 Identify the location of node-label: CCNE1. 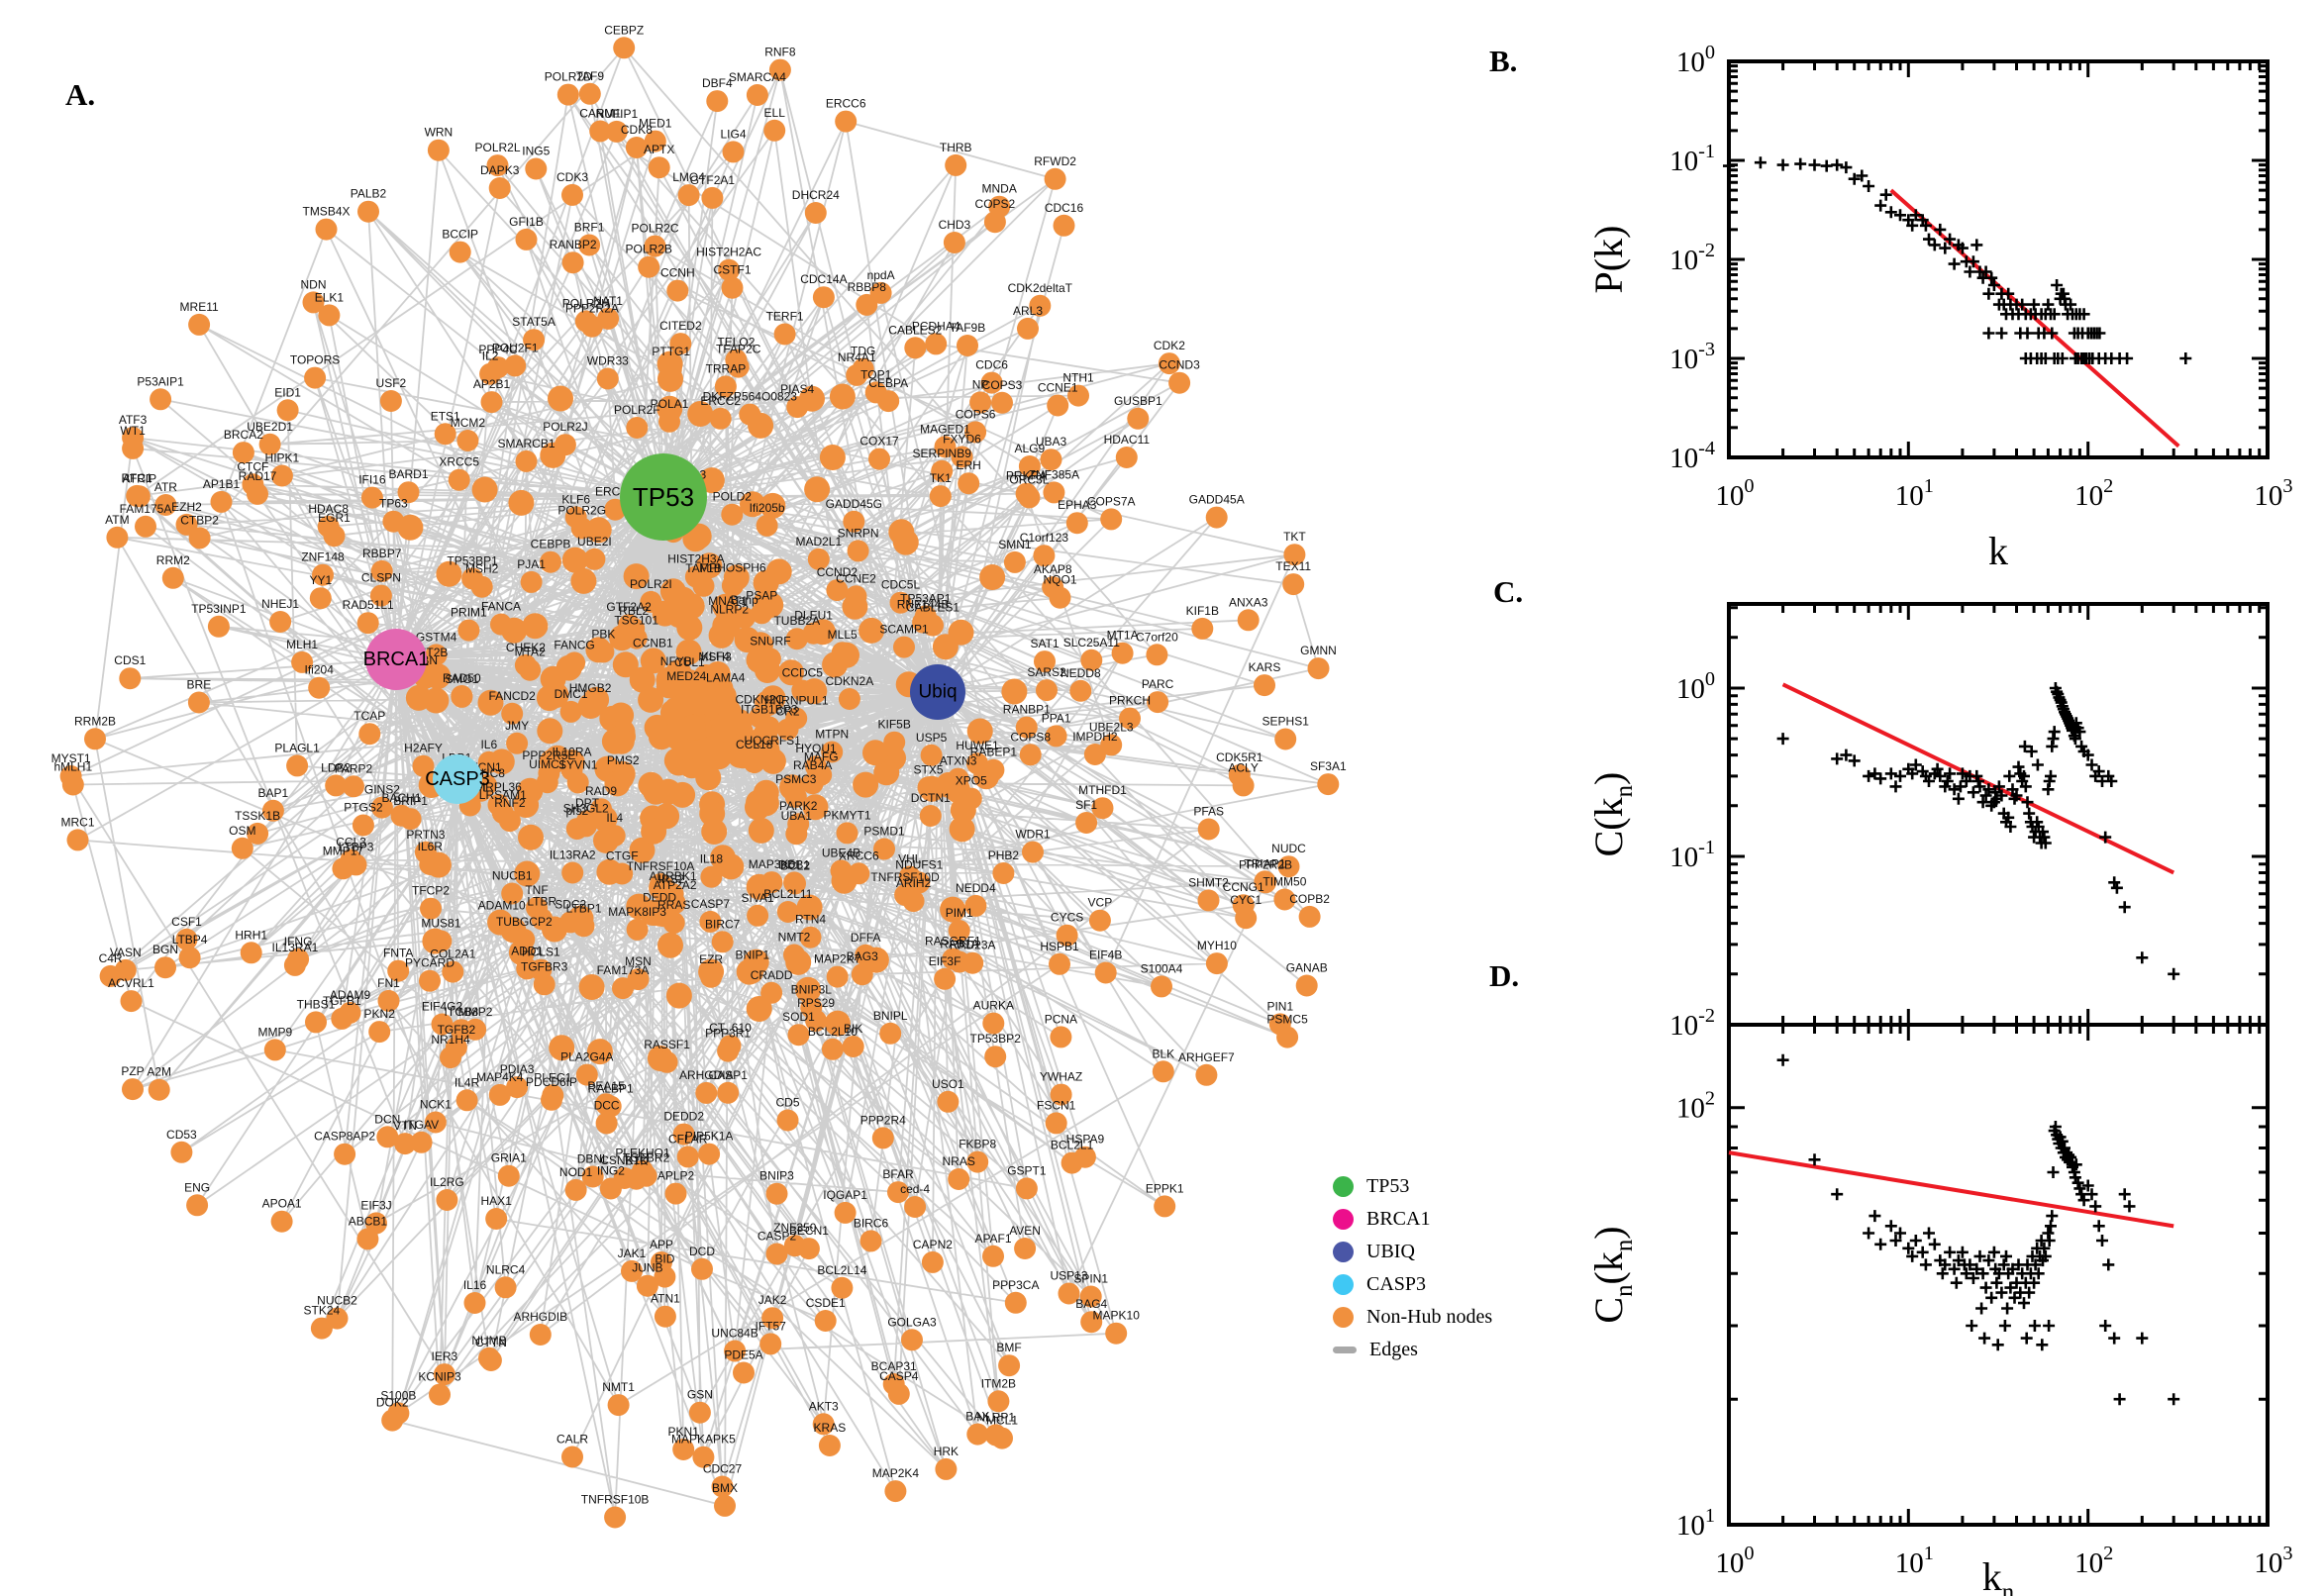
(1058, 388).